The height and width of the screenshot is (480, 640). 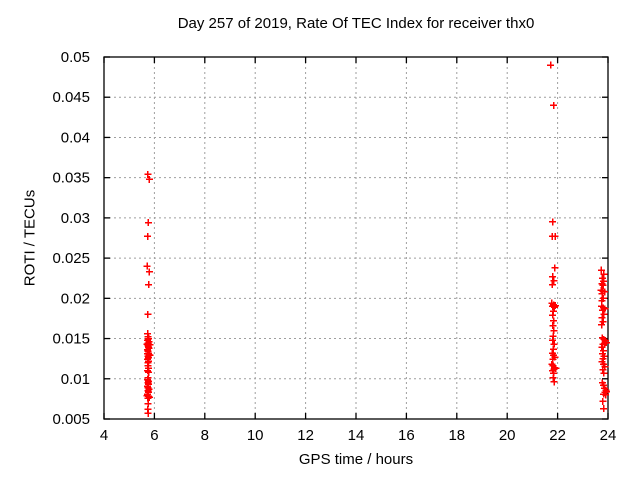 What do you see at coordinates (30, 238) in the screenshot?
I see `y-axis-label: ROTI / TECUs` at bounding box center [30, 238].